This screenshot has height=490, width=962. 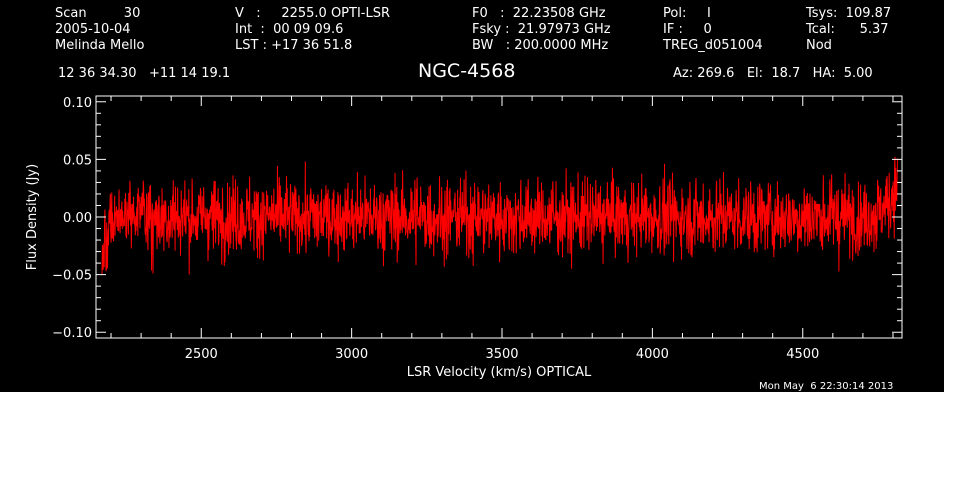 What do you see at coordinates (687, 13) in the screenshot?
I see `header-pol: Pol: I` at bounding box center [687, 13].